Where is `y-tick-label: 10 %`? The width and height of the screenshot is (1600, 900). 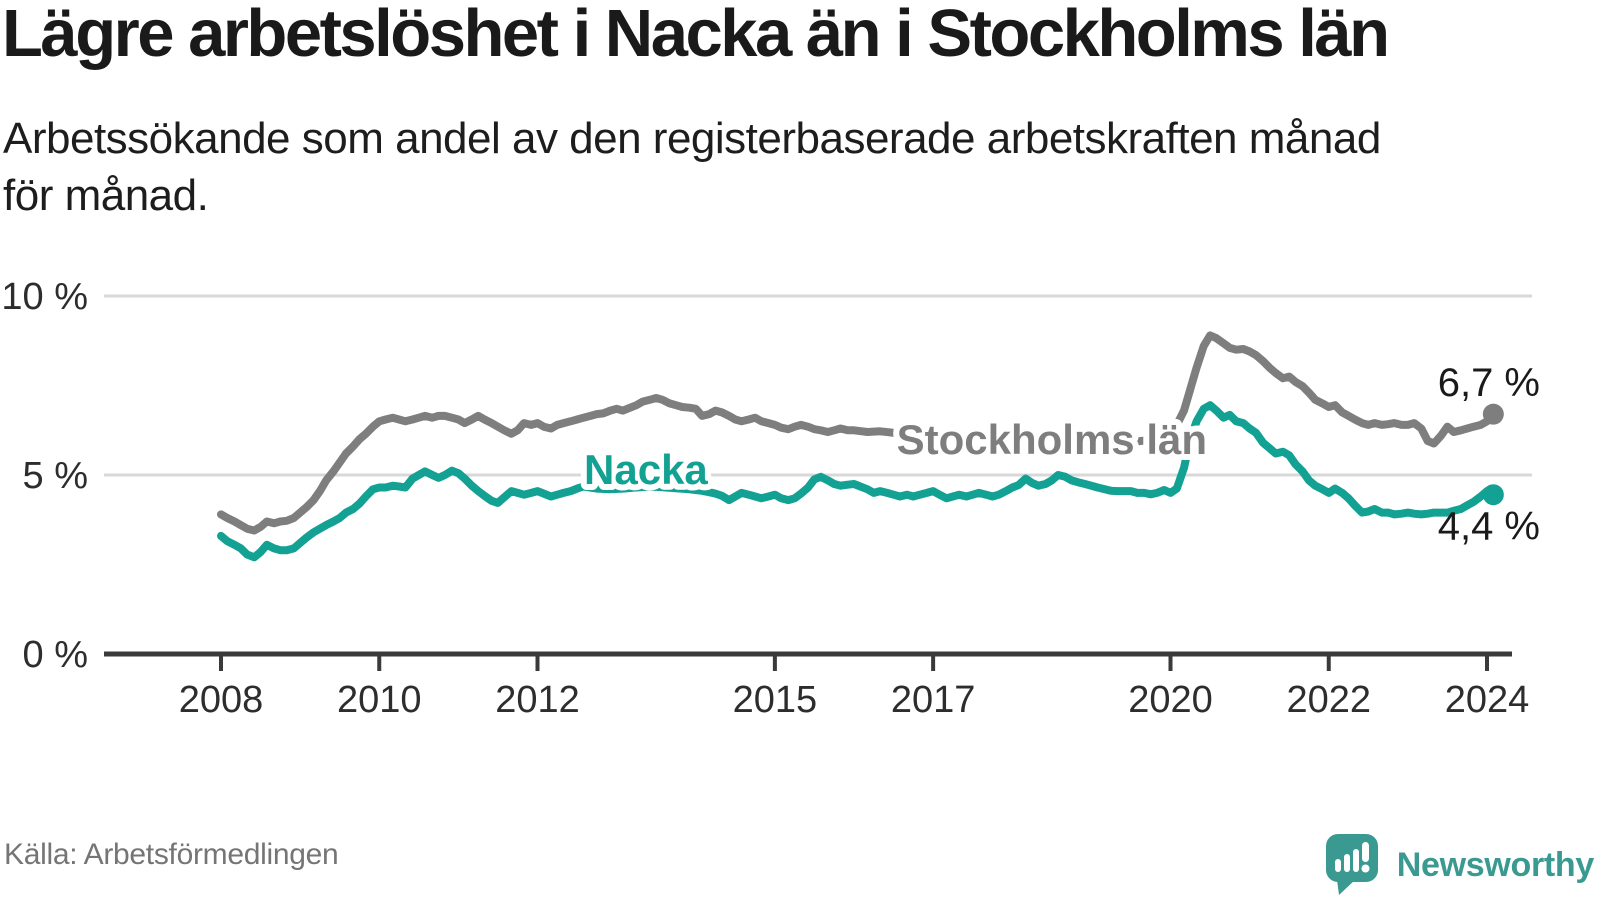 y-tick-label: 10 % is located at coordinates (44, 297).